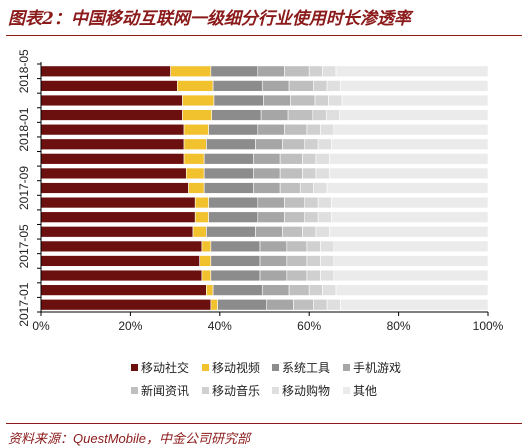 The height and width of the screenshot is (448, 529). I want to click on x-tick-label: 0%, so click(41, 326).